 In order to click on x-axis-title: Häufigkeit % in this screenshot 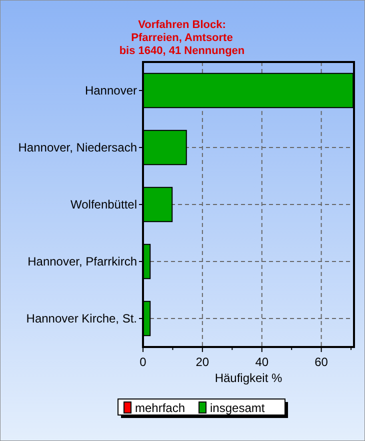, I will do `click(248, 378)`.